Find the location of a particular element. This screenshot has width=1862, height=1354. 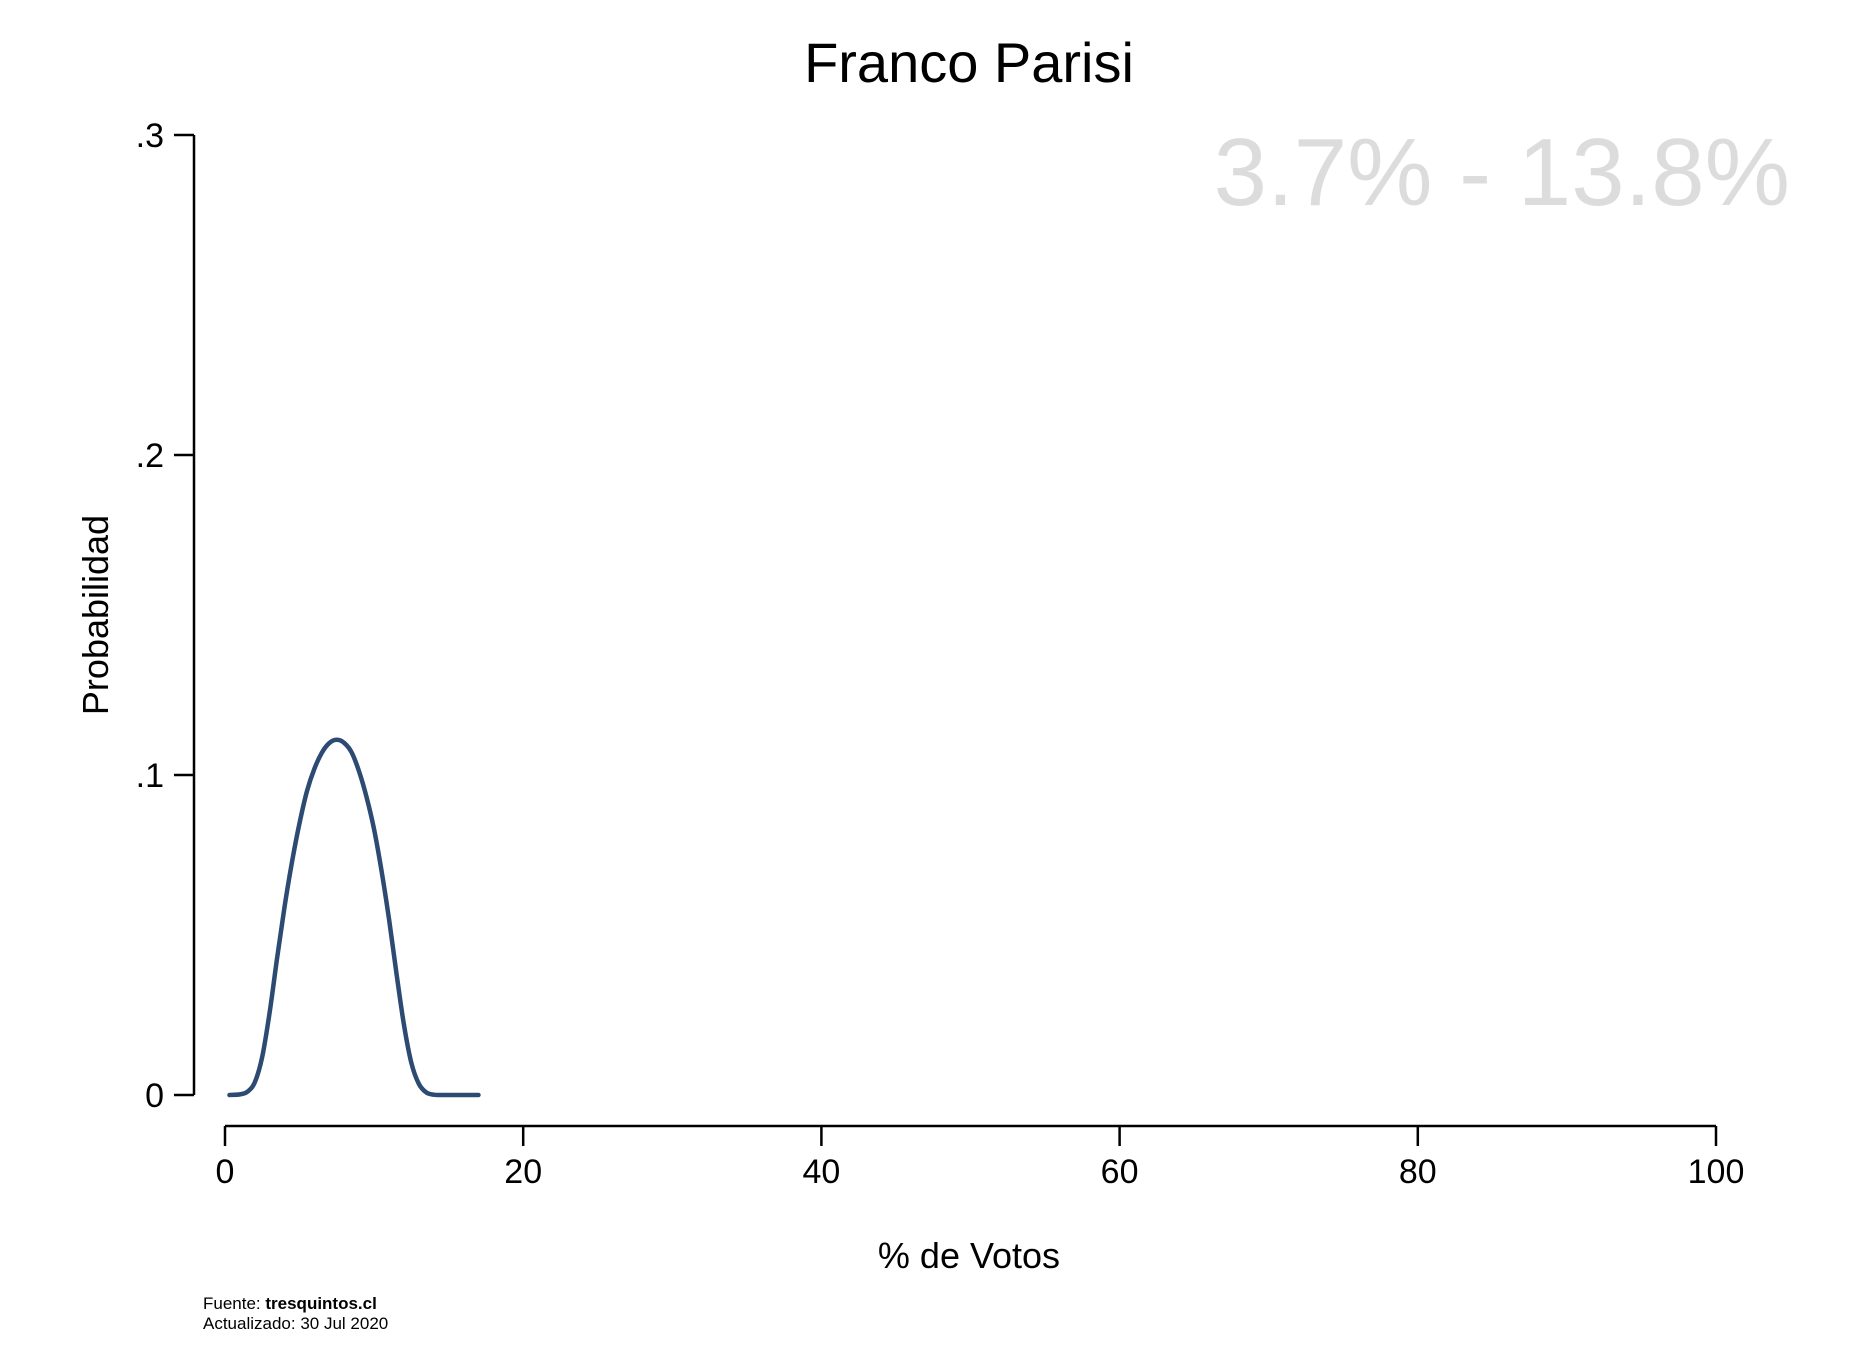

y-tick-label: .2 is located at coordinates (150, 456).